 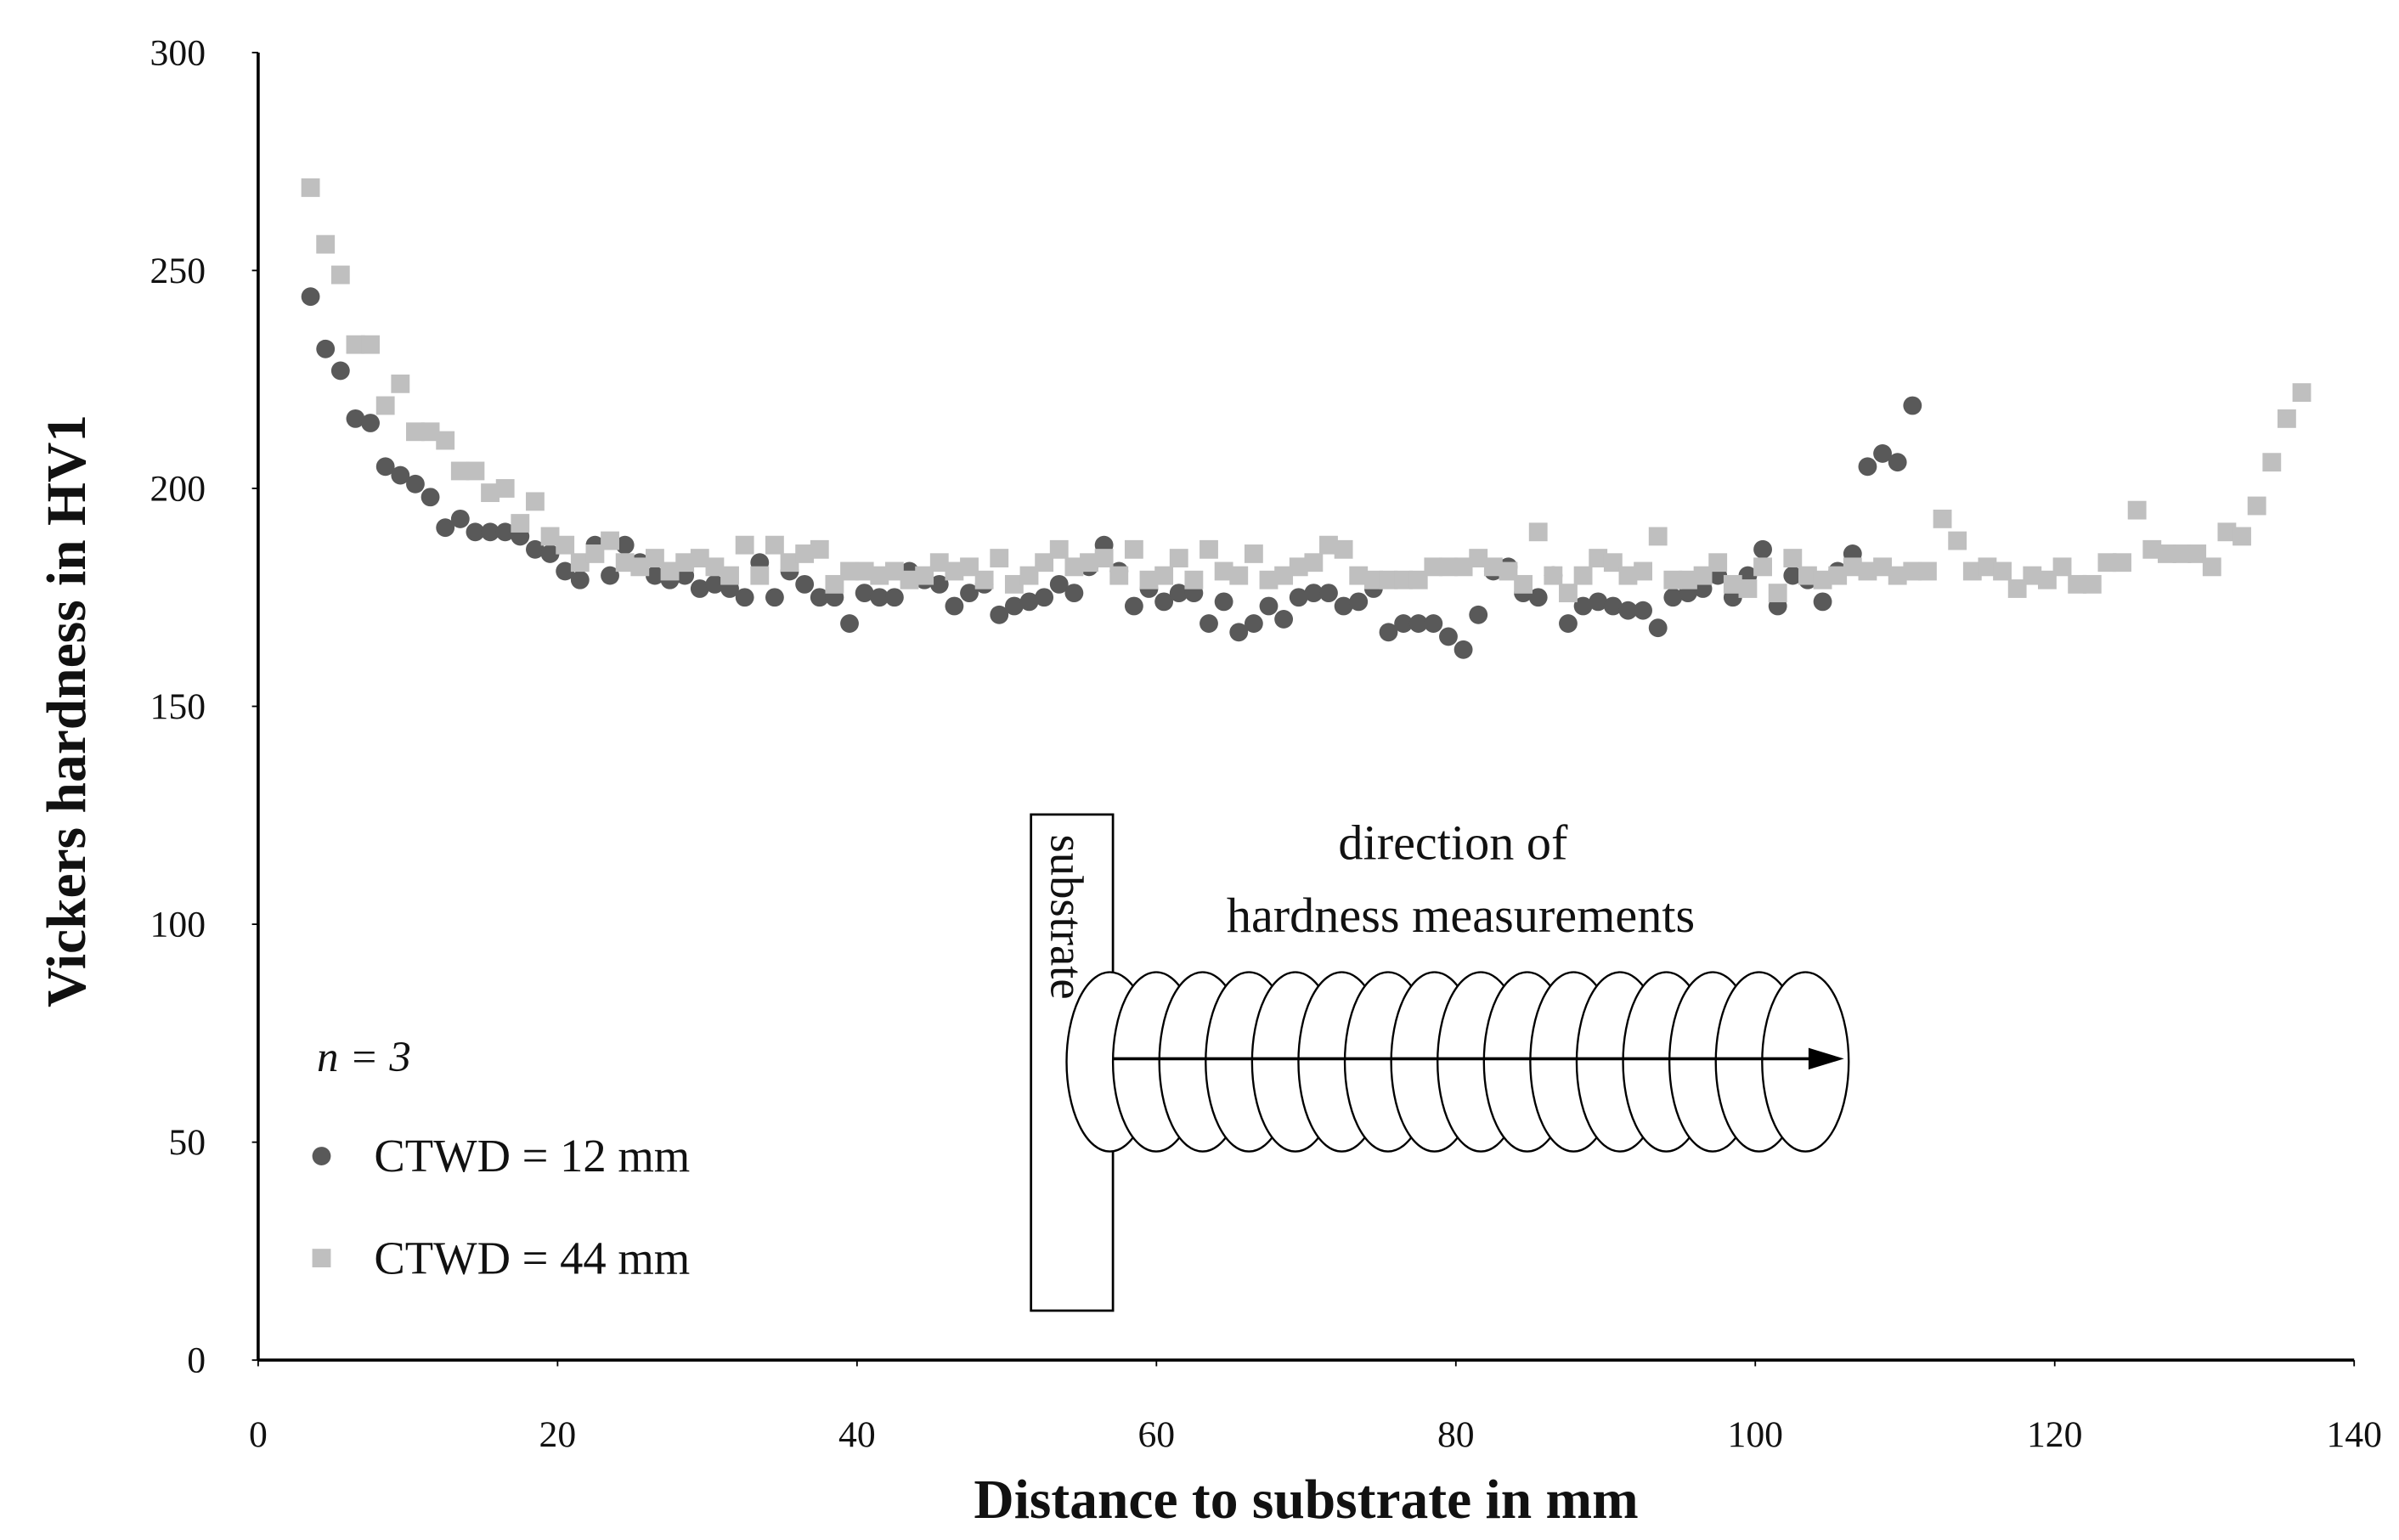 I want to click on legend-label: CTWD = 44 mm, so click(x=532, y=1257).